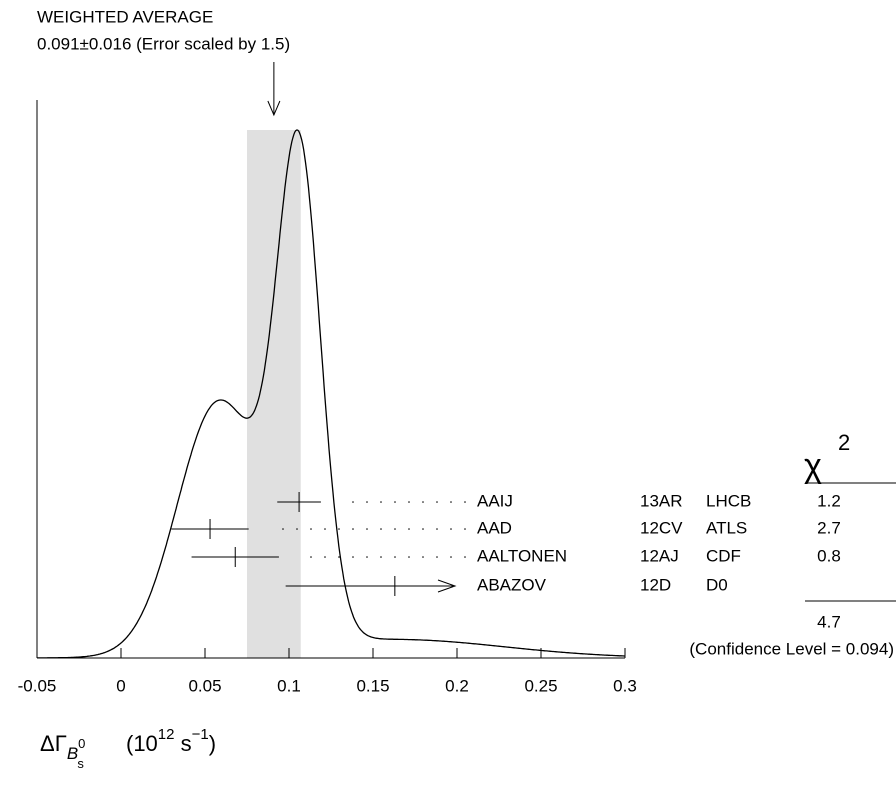 The image size is (896, 808). I want to click on x-tick-label: 0.1, so click(289, 685).